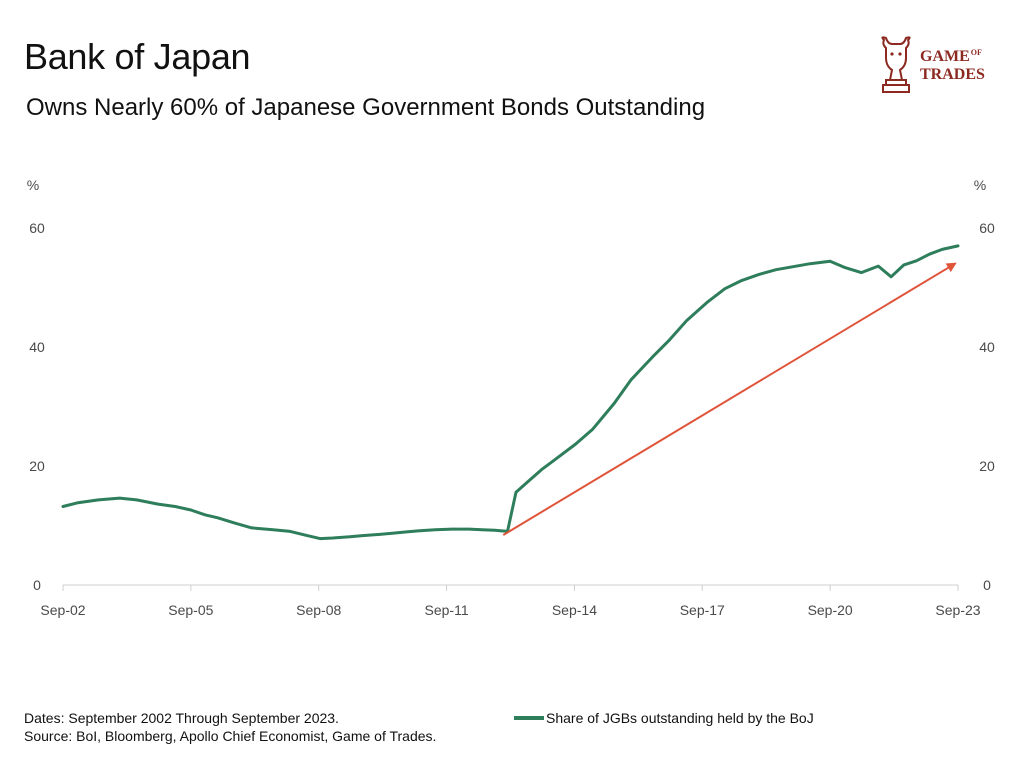 The image size is (1024, 764). I want to click on x-tick-label: Sep-05, so click(190, 610).